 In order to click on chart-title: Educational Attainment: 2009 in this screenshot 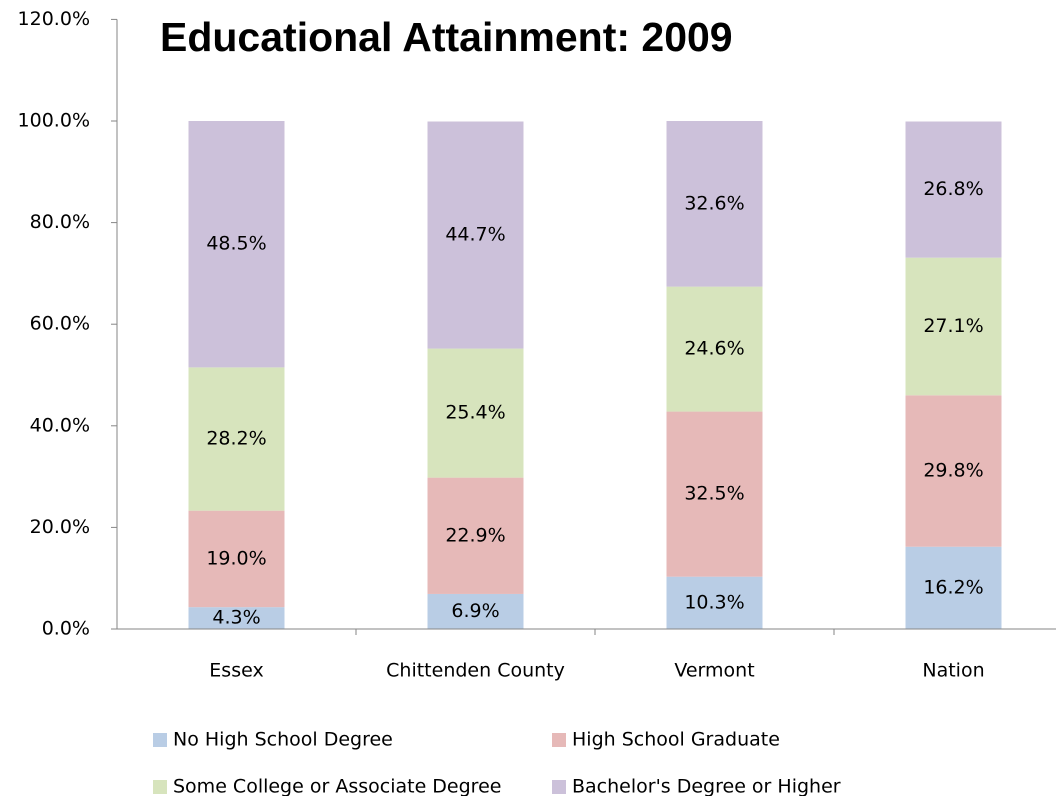, I will do `click(446, 37)`.